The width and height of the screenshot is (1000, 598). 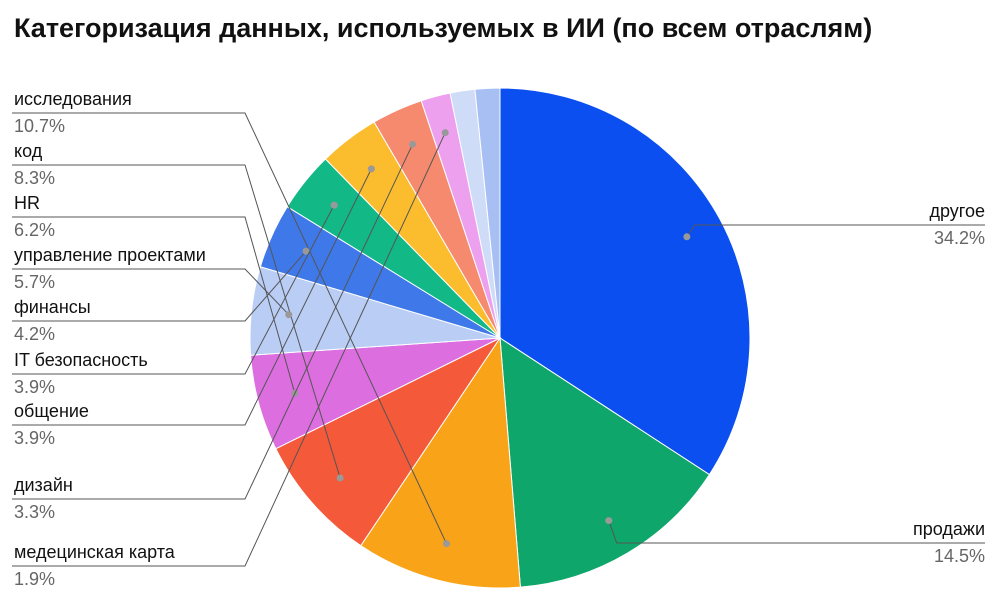 I want to click on slice-label: дизайн, so click(x=43, y=485).